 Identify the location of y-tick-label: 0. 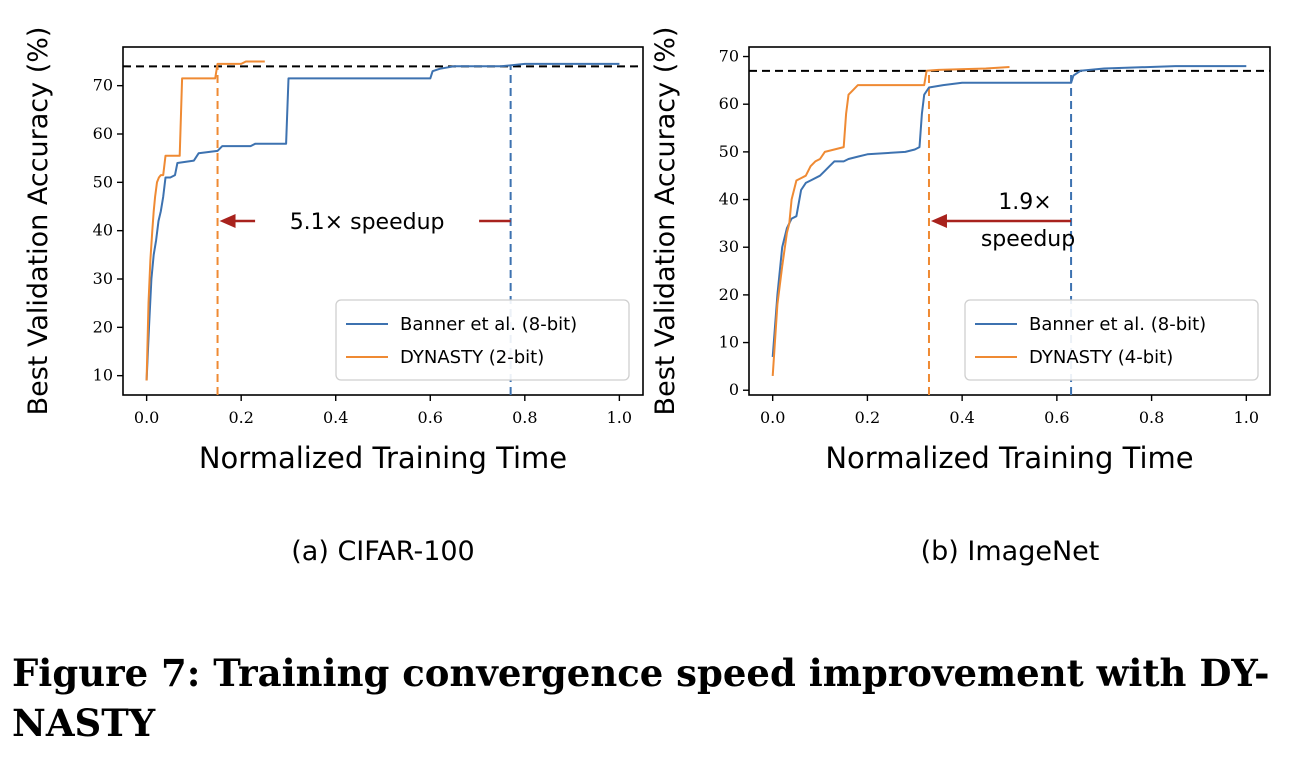
(734, 389).